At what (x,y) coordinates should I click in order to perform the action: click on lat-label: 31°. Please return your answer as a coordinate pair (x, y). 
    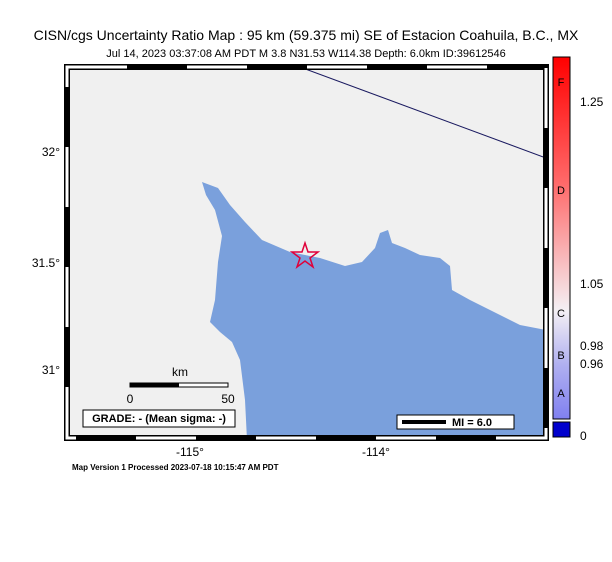
    Looking at the image, I should click on (51, 370).